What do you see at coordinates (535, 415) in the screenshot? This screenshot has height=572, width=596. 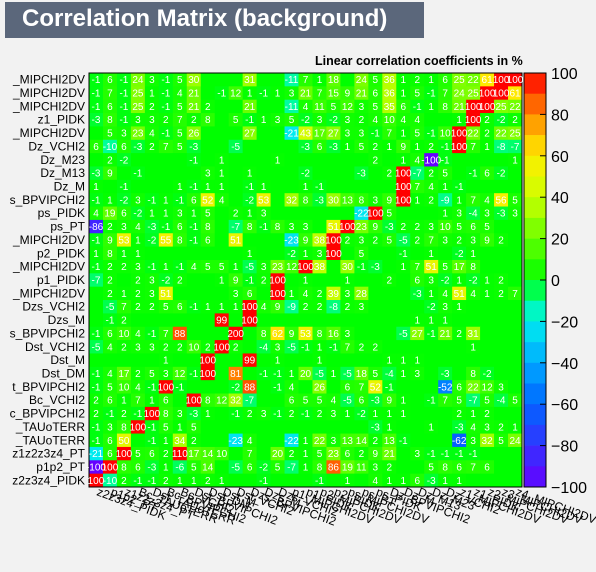 I see `color-scale-band` at bounding box center [535, 415].